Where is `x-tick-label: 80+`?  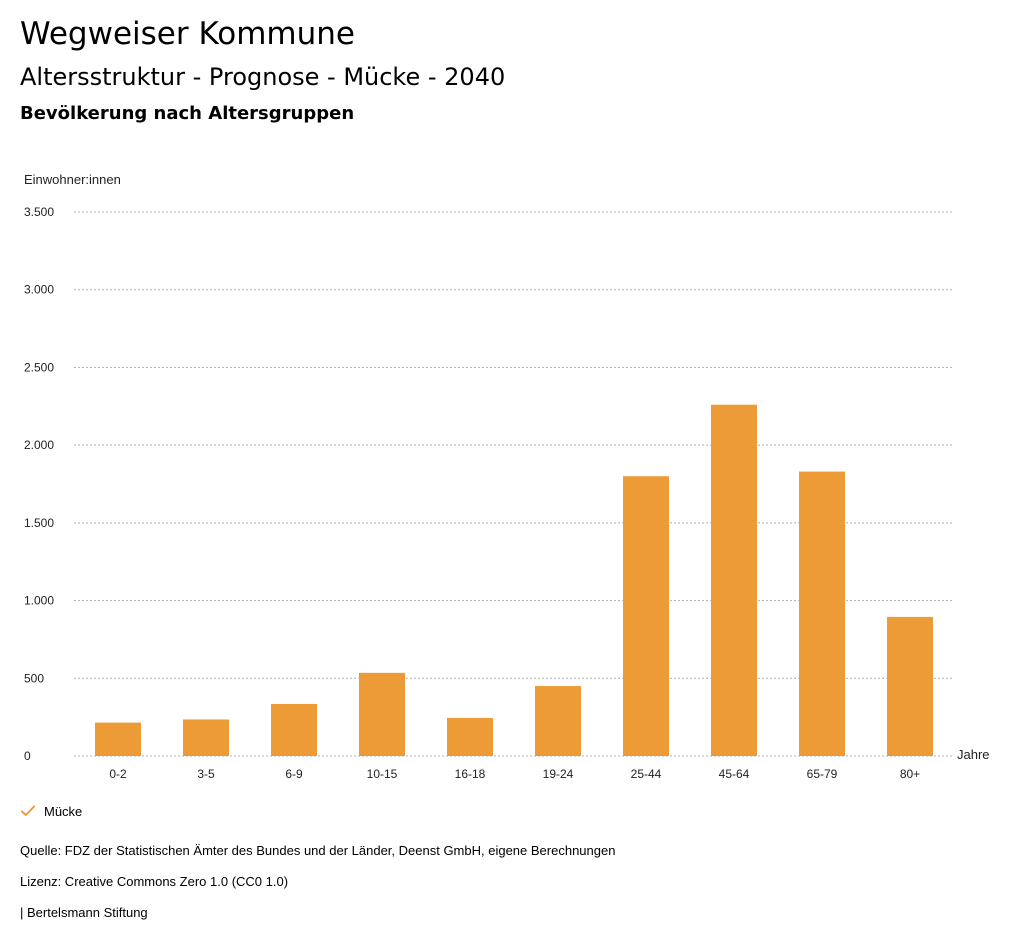
x-tick-label: 80+ is located at coordinates (910, 774).